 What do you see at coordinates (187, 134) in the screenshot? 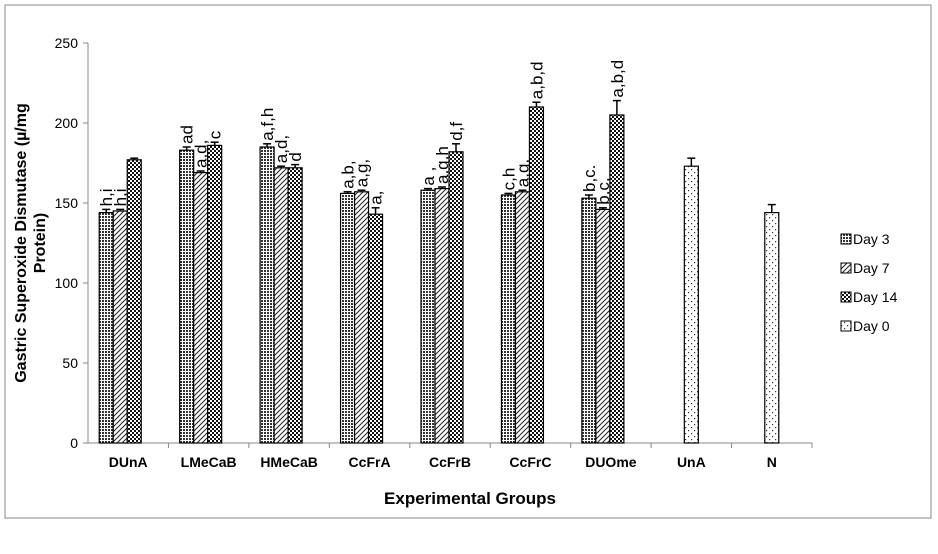
I see `significance-label: ad` at bounding box center [187, 134].